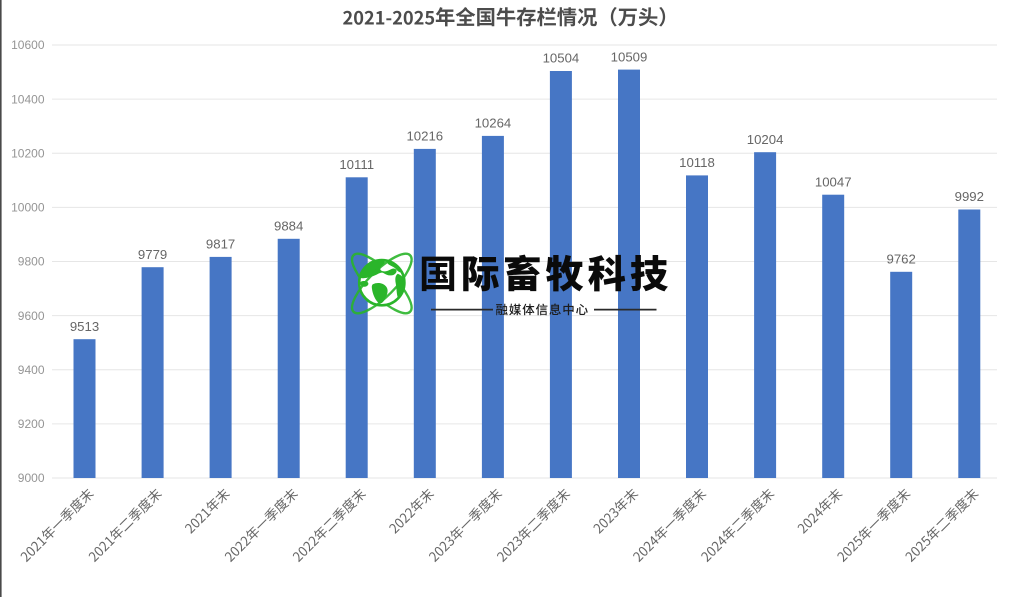 The height and width of the screenshot is (597, 1016). I want to click on svg-text: 10509, so click(629, 56).